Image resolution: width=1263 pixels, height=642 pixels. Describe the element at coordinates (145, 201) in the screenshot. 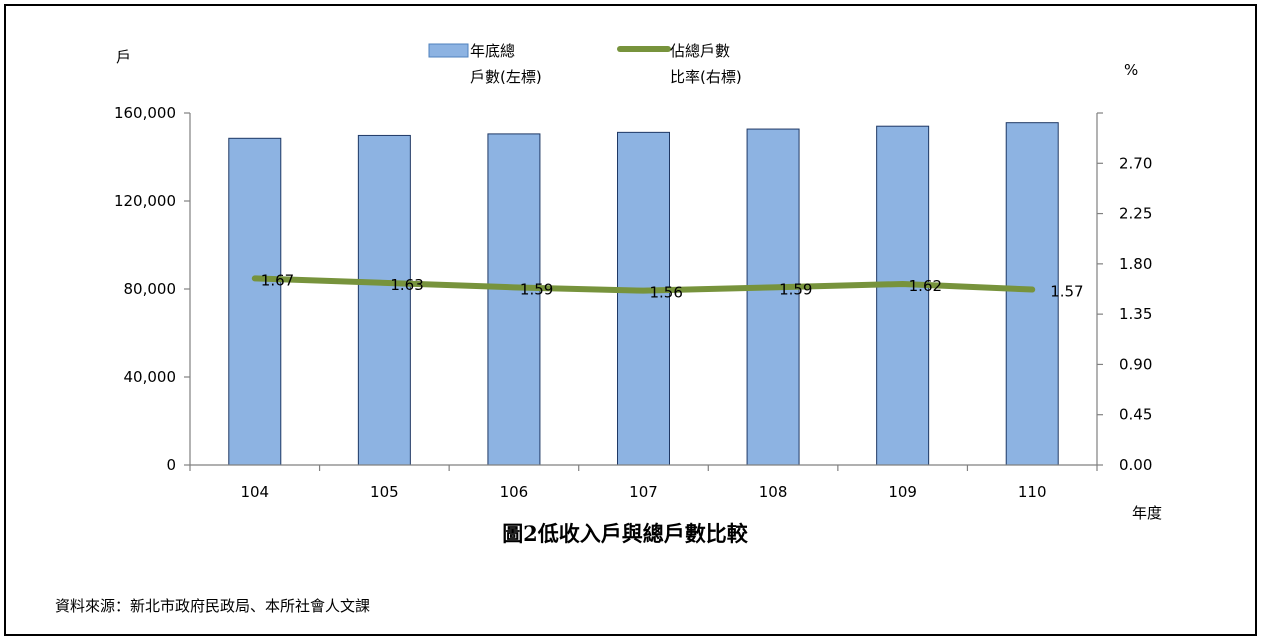

I see `left-tick-label: 120,000` at that location.